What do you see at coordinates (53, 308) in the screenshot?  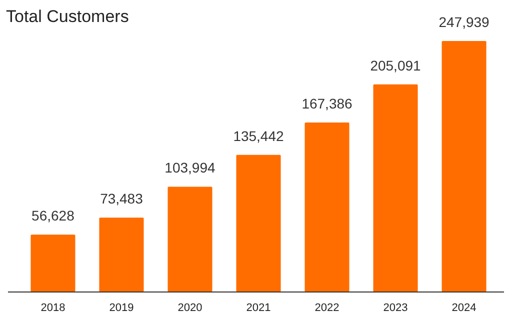 I see `x-tick-label: 2018` at bounding box center [53, 308].